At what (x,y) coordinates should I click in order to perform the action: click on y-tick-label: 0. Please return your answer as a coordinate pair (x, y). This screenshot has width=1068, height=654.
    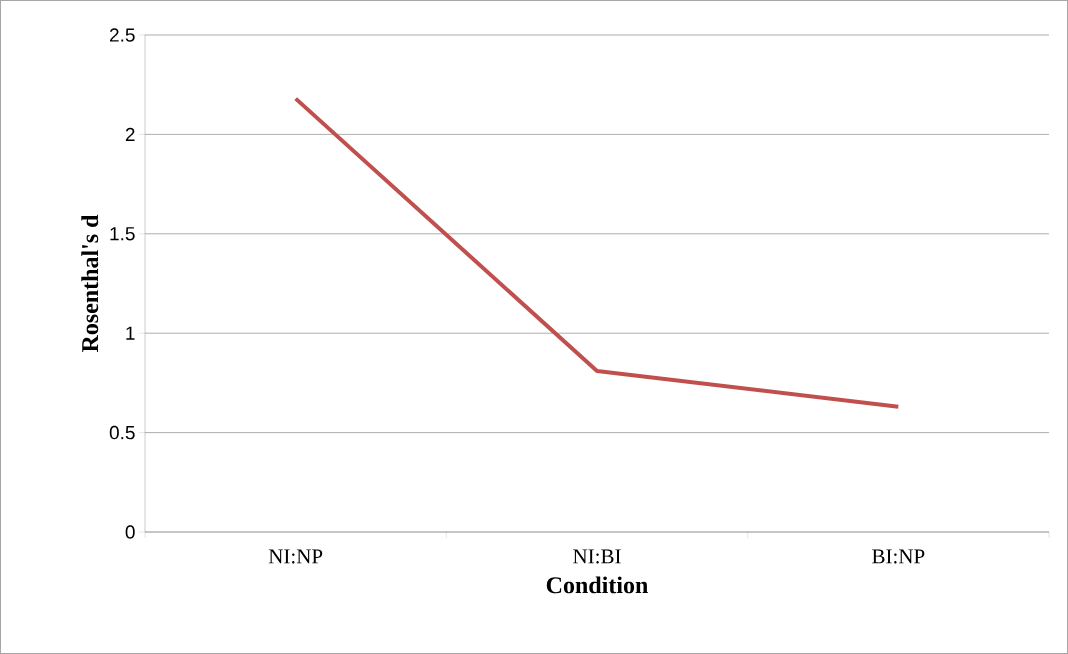
    Looking at the image, I should click on (130, 532).